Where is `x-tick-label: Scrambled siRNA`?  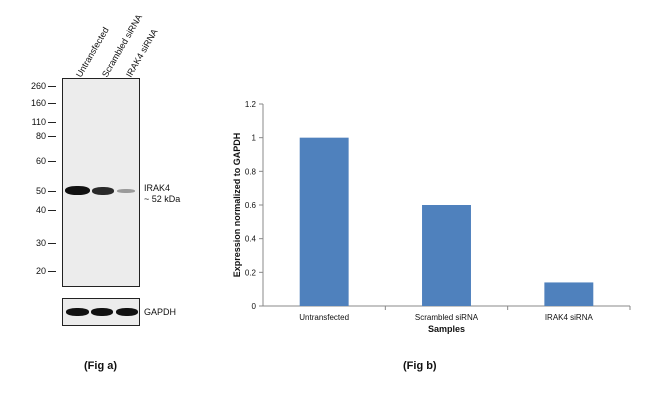
x-tick-label: Scrambled siRNA is located at coordinates (447, 317).